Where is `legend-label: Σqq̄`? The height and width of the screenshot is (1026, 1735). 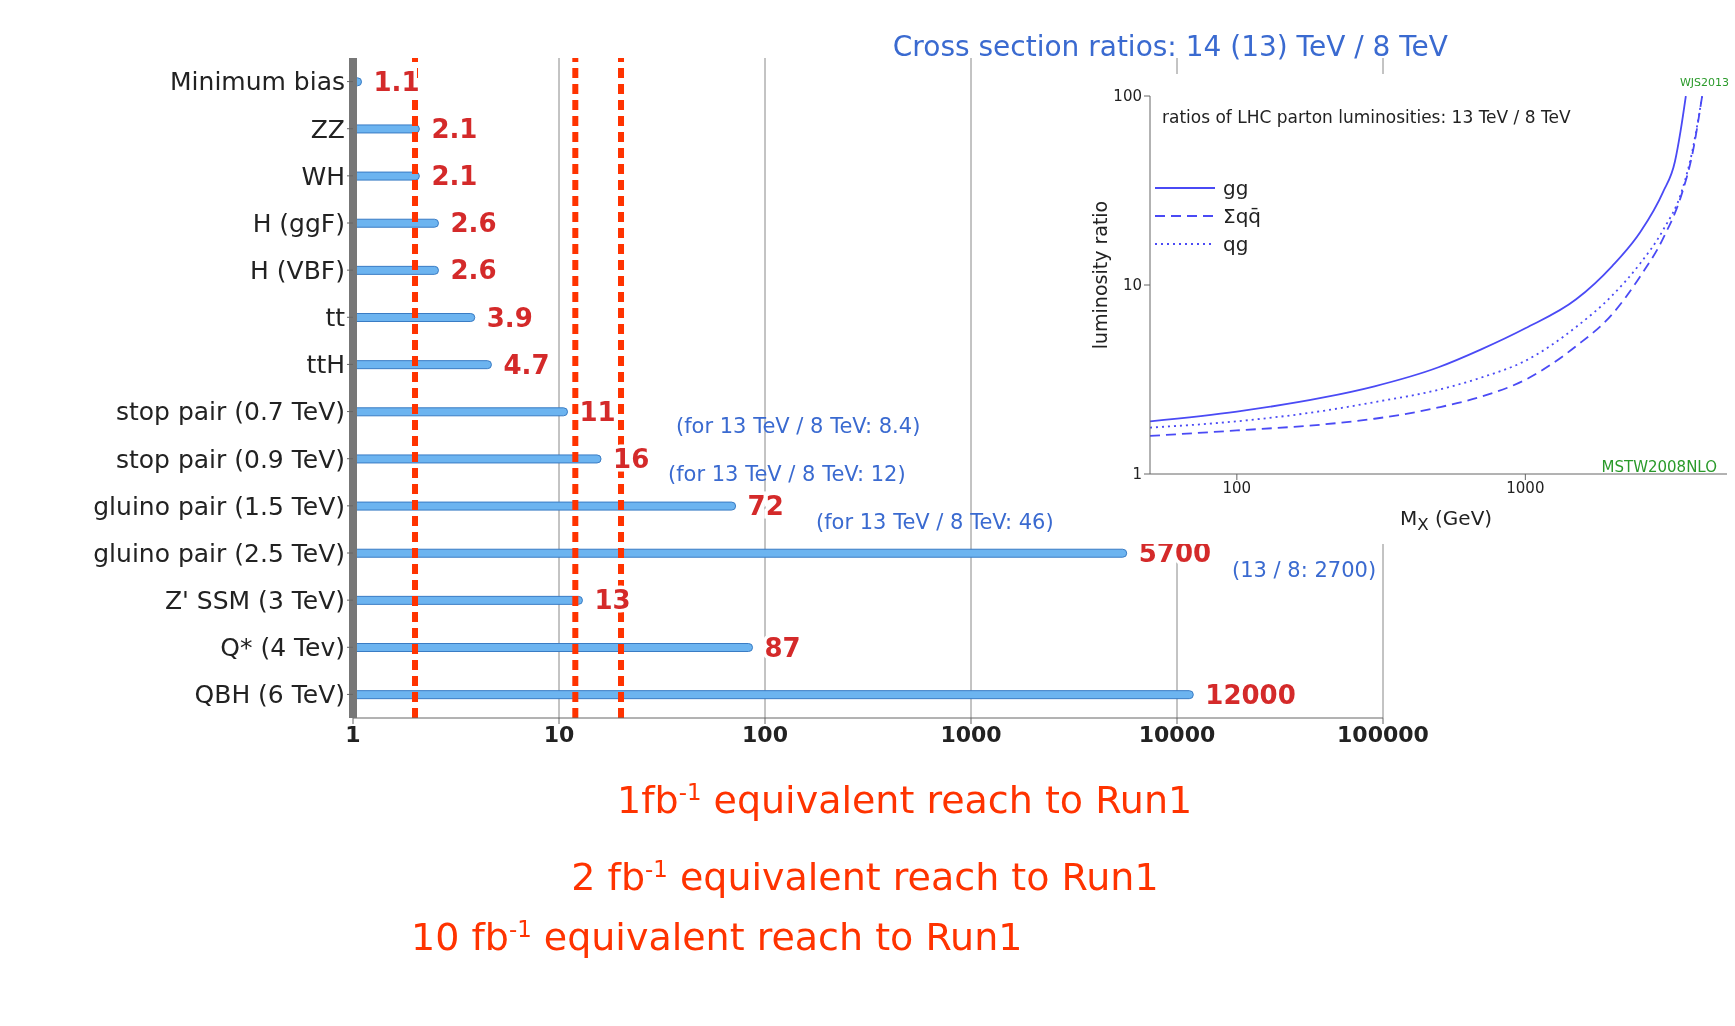 legend-label: Σqq̄ is located at coordinates (1242, 216).